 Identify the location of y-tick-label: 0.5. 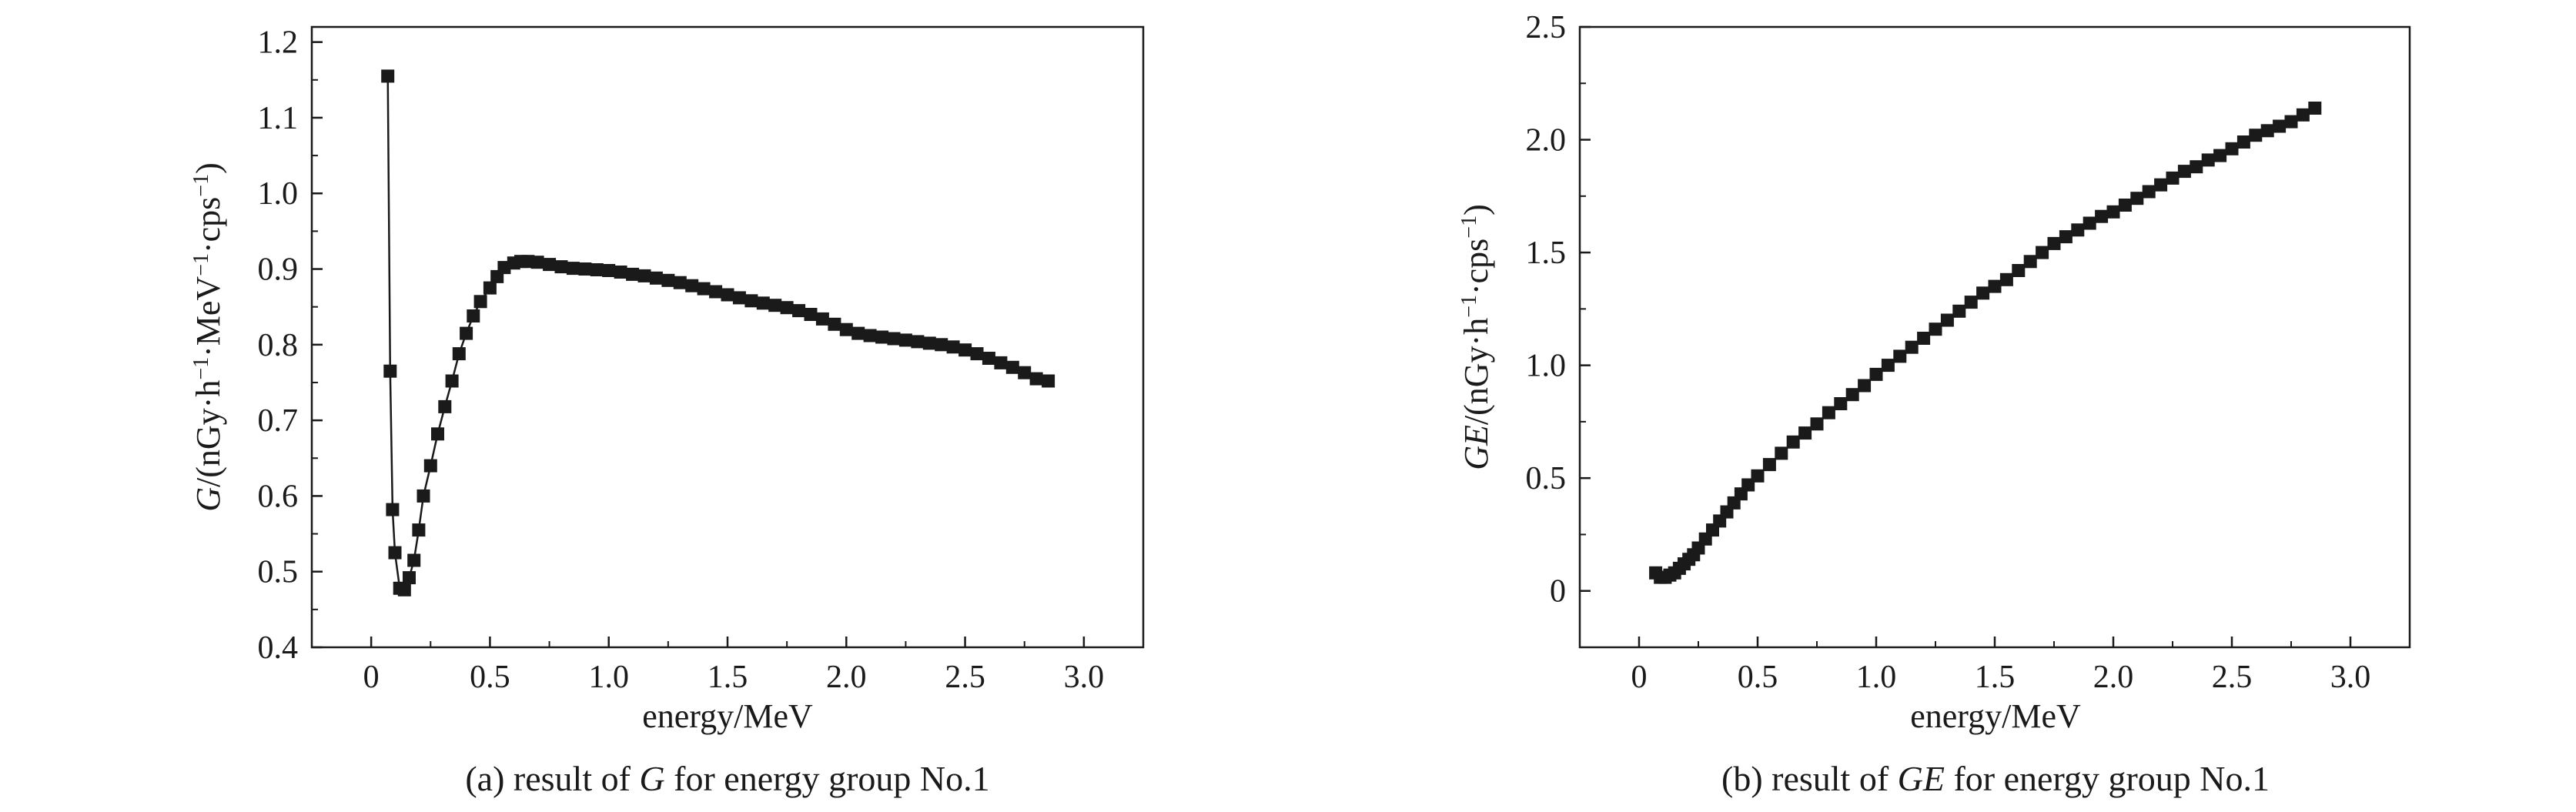
(1546, 478).